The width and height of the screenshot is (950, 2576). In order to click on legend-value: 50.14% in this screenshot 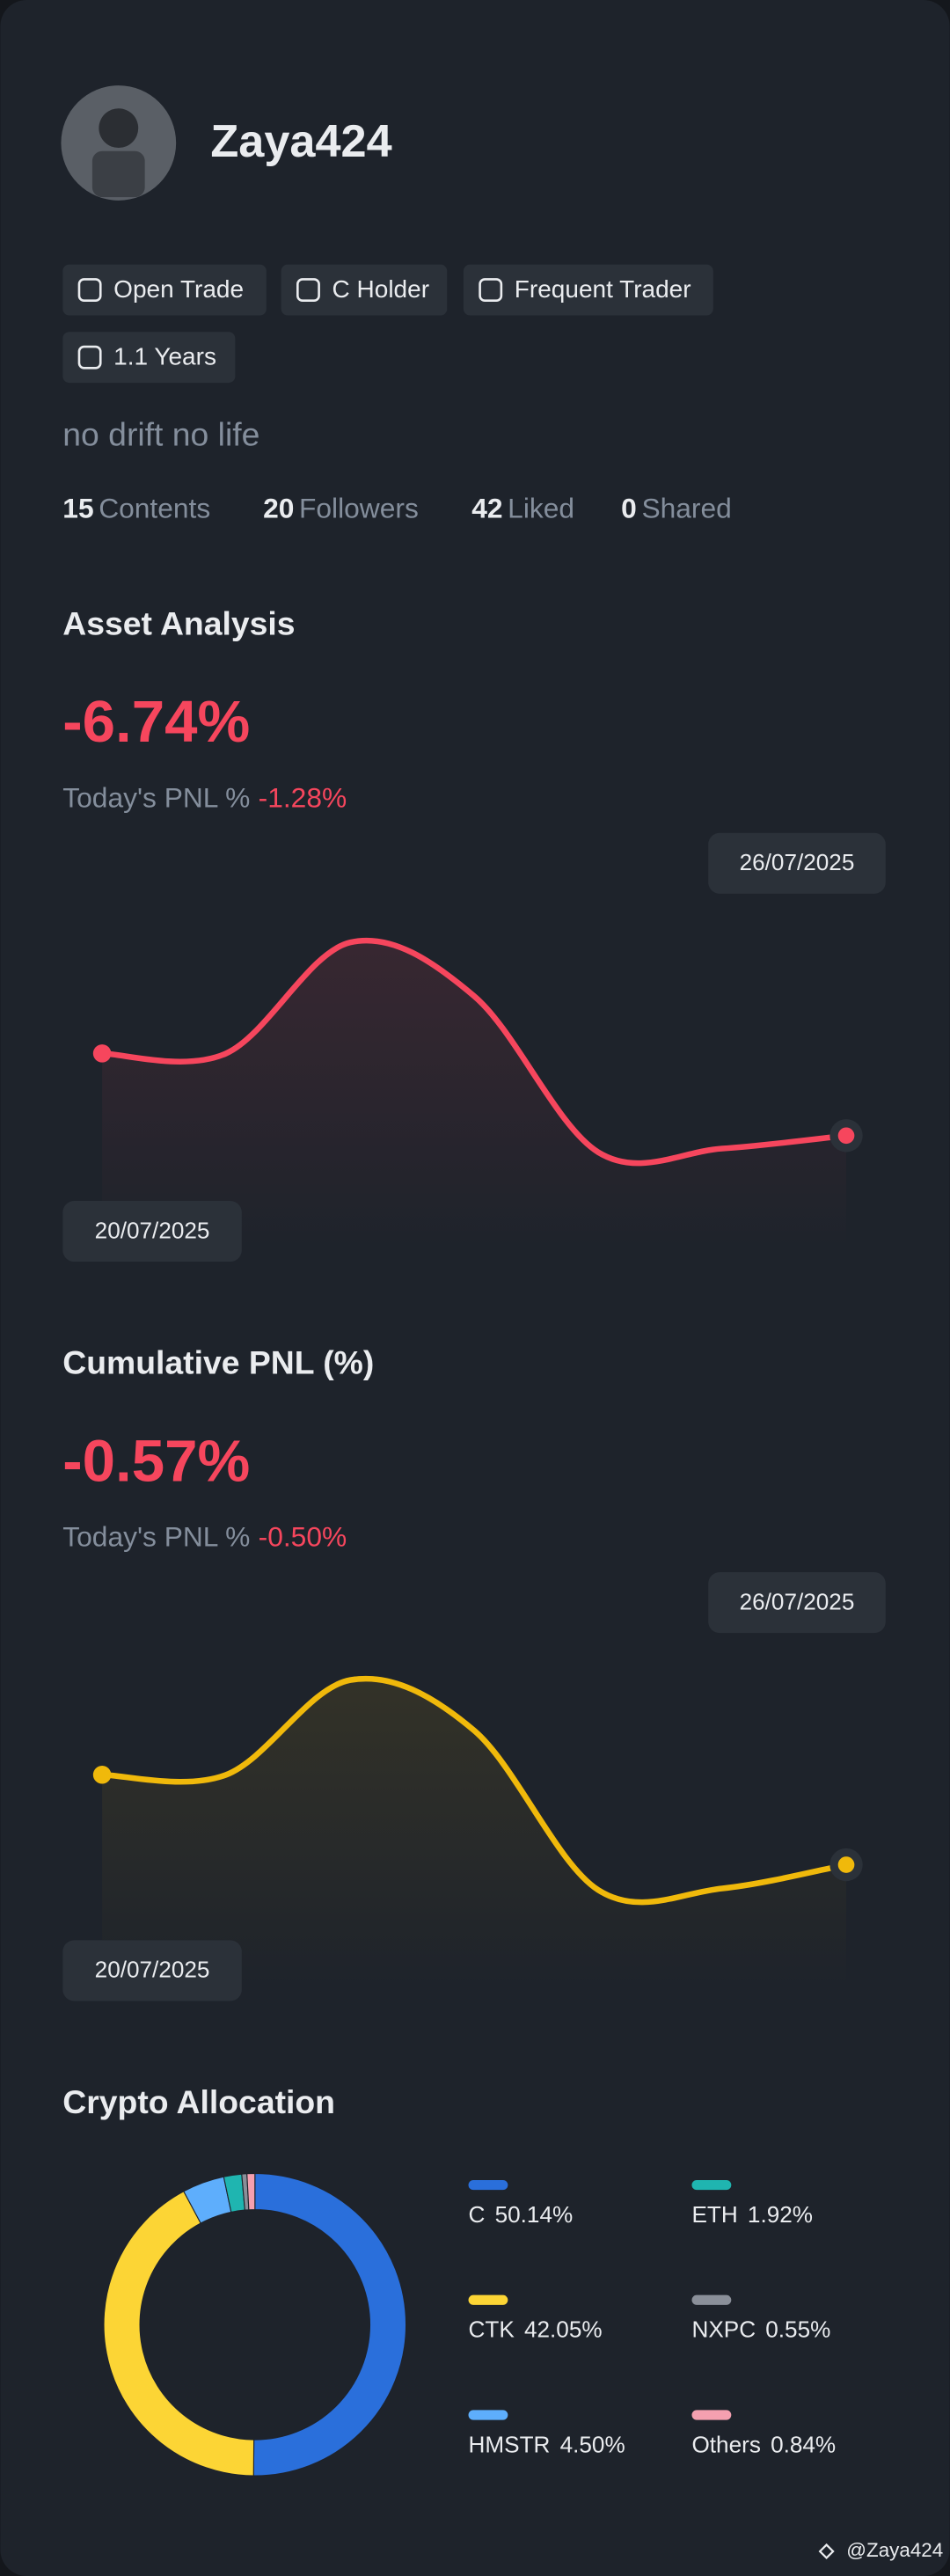, I will do `click(534, 2214)`.